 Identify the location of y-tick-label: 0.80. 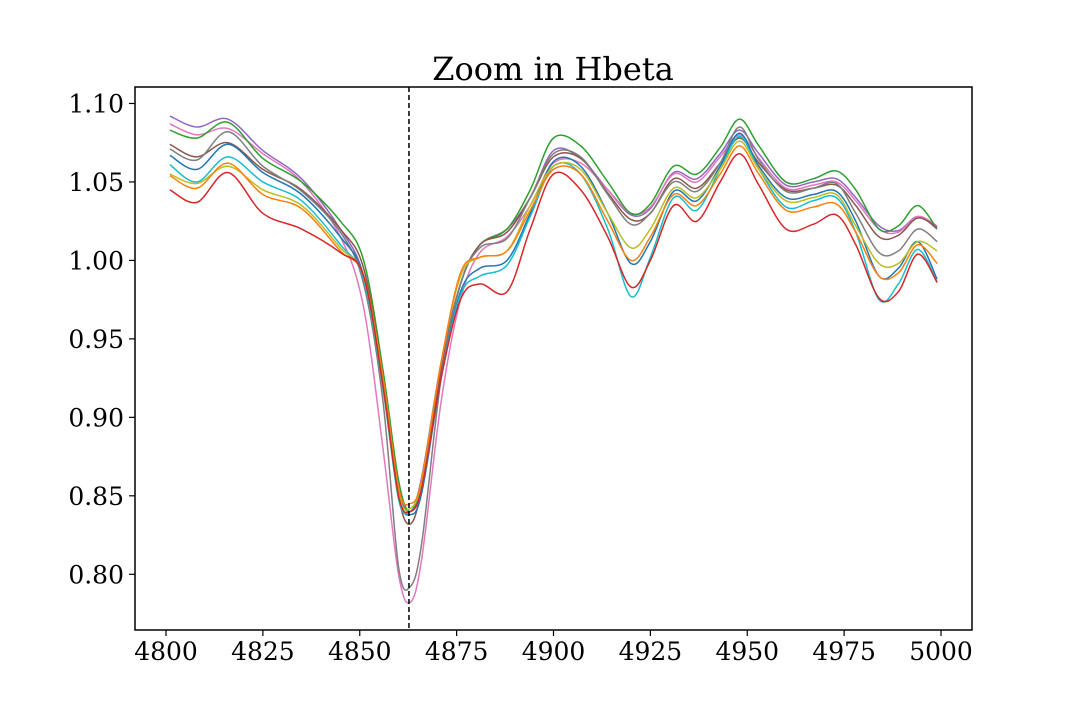
(96, 574).